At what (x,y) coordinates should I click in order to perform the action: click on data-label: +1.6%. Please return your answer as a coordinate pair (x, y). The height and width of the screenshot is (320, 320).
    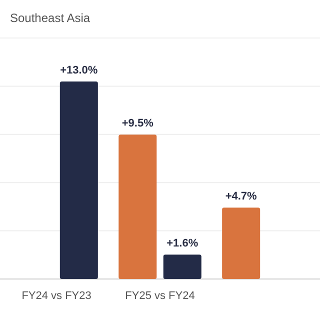
    Looking at the image, I should click on (182, 244).